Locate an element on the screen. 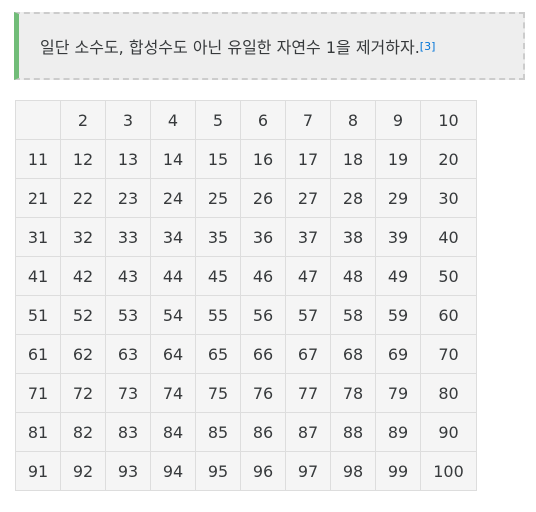  number-cell: 77 is located at coordinates (308, 393).